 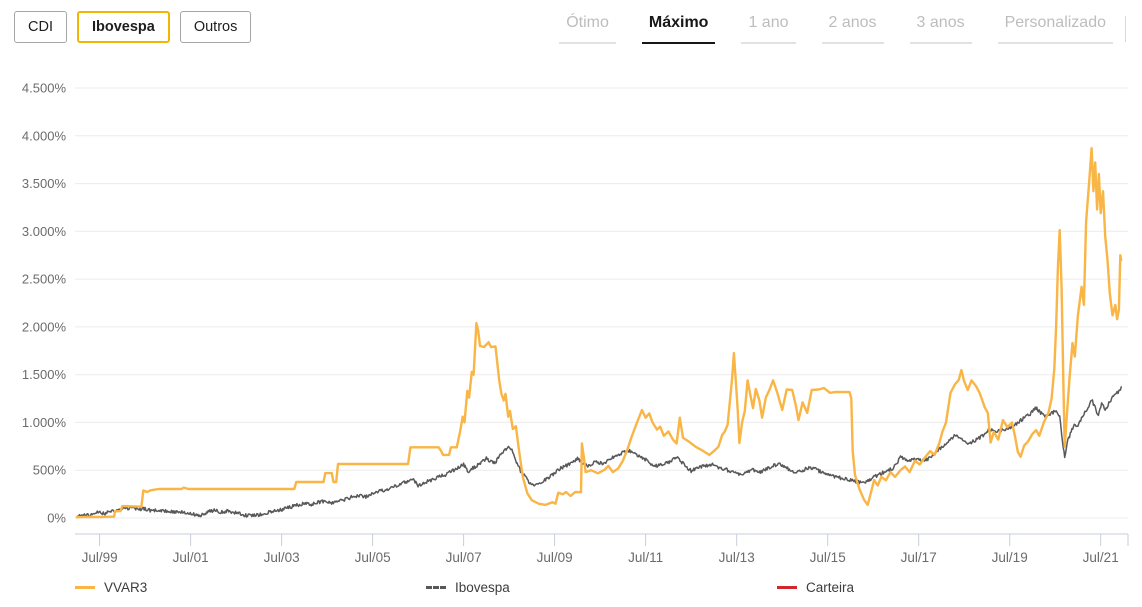 I want to click on y-axis-label: 4.000%, so click(x=44, y=135).